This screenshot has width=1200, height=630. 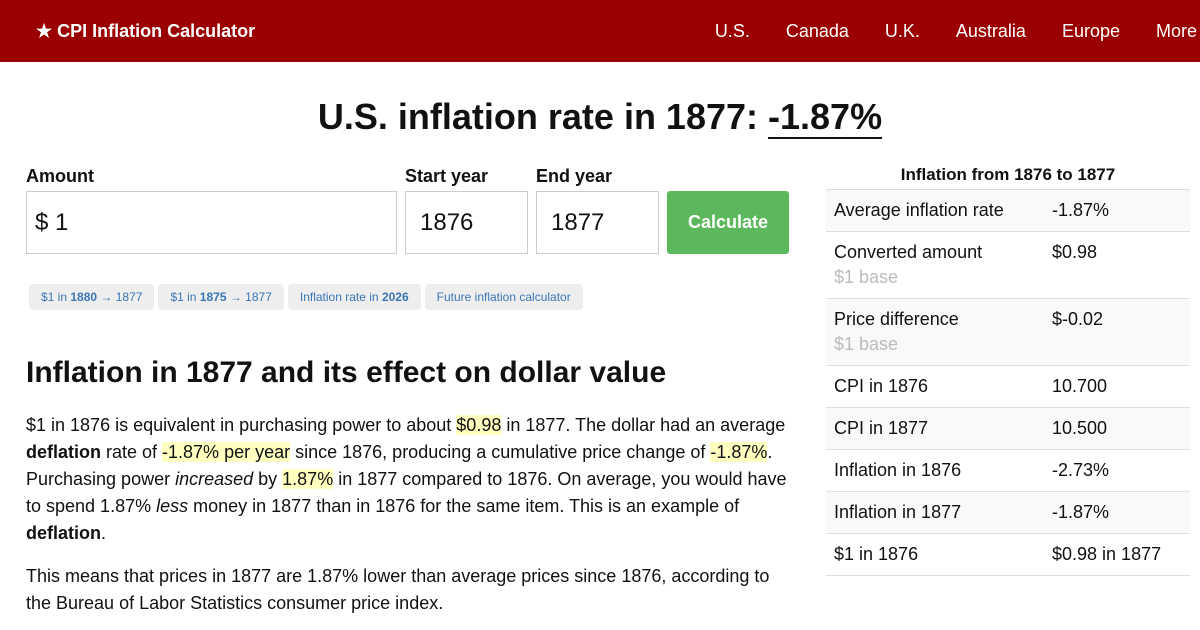 I want to click on brand-logo: ★ CPI Inflation Calculator, so click(x=146, y=30).